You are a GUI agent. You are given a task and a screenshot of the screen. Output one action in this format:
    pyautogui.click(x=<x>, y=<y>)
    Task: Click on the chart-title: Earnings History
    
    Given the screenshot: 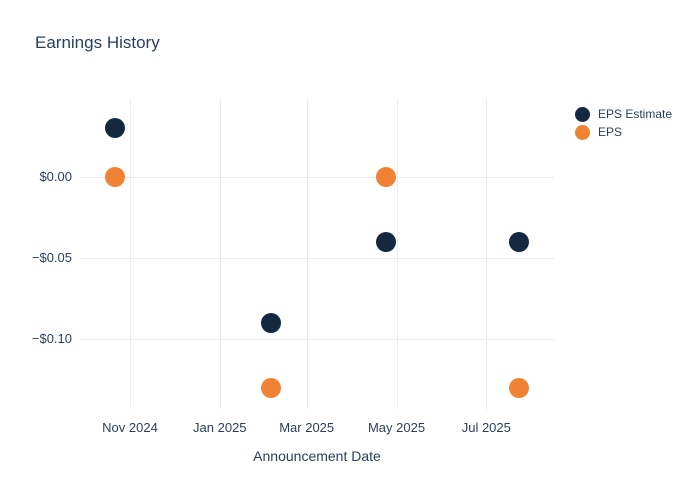 What is the action you would take?
    pyautogui.click(x=97, y=42)
    